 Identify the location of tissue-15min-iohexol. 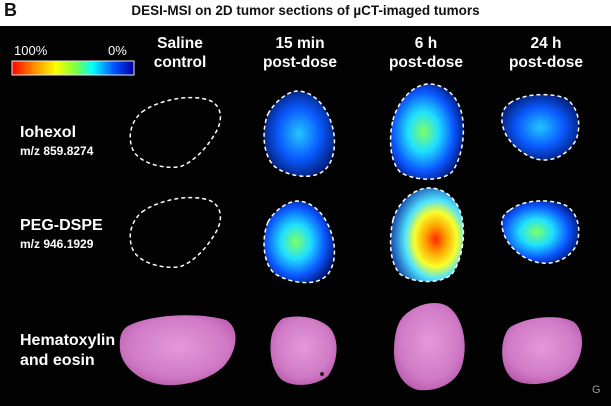
(299, 134).